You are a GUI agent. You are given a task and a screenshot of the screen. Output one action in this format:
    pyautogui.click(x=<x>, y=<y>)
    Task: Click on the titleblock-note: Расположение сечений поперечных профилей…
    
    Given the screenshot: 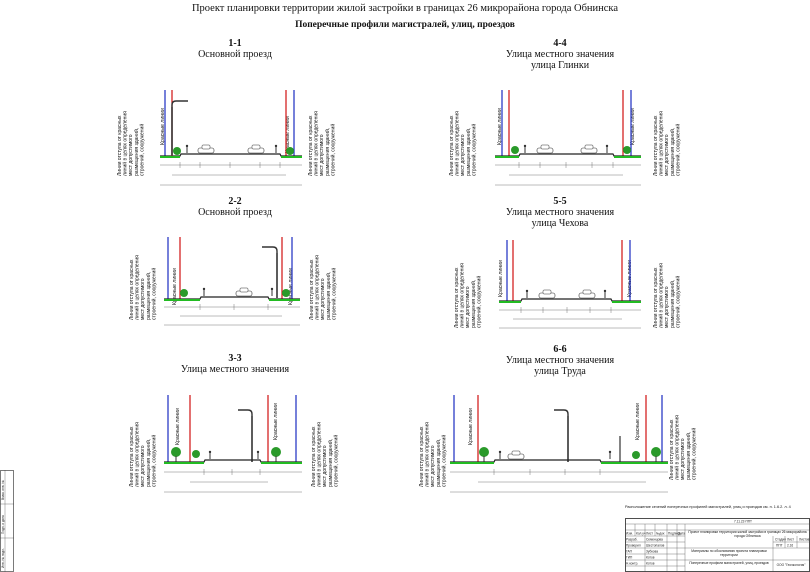 What is the action you would take?
    pyautogui.click(x=708, y=507)
    